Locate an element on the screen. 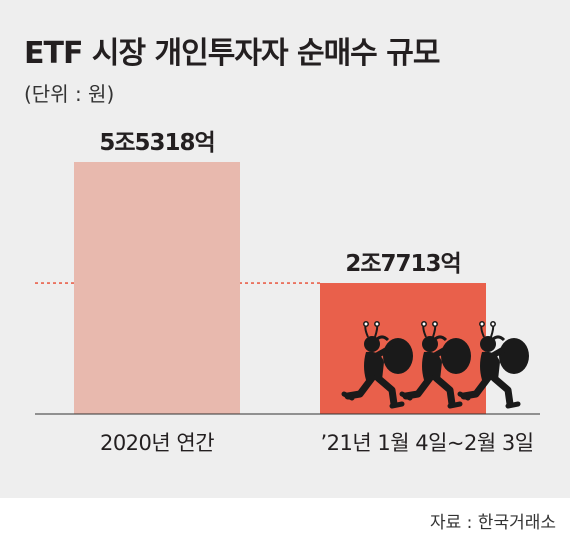  unit-note: (단위 : 원) is located at coordinates (69, 94).